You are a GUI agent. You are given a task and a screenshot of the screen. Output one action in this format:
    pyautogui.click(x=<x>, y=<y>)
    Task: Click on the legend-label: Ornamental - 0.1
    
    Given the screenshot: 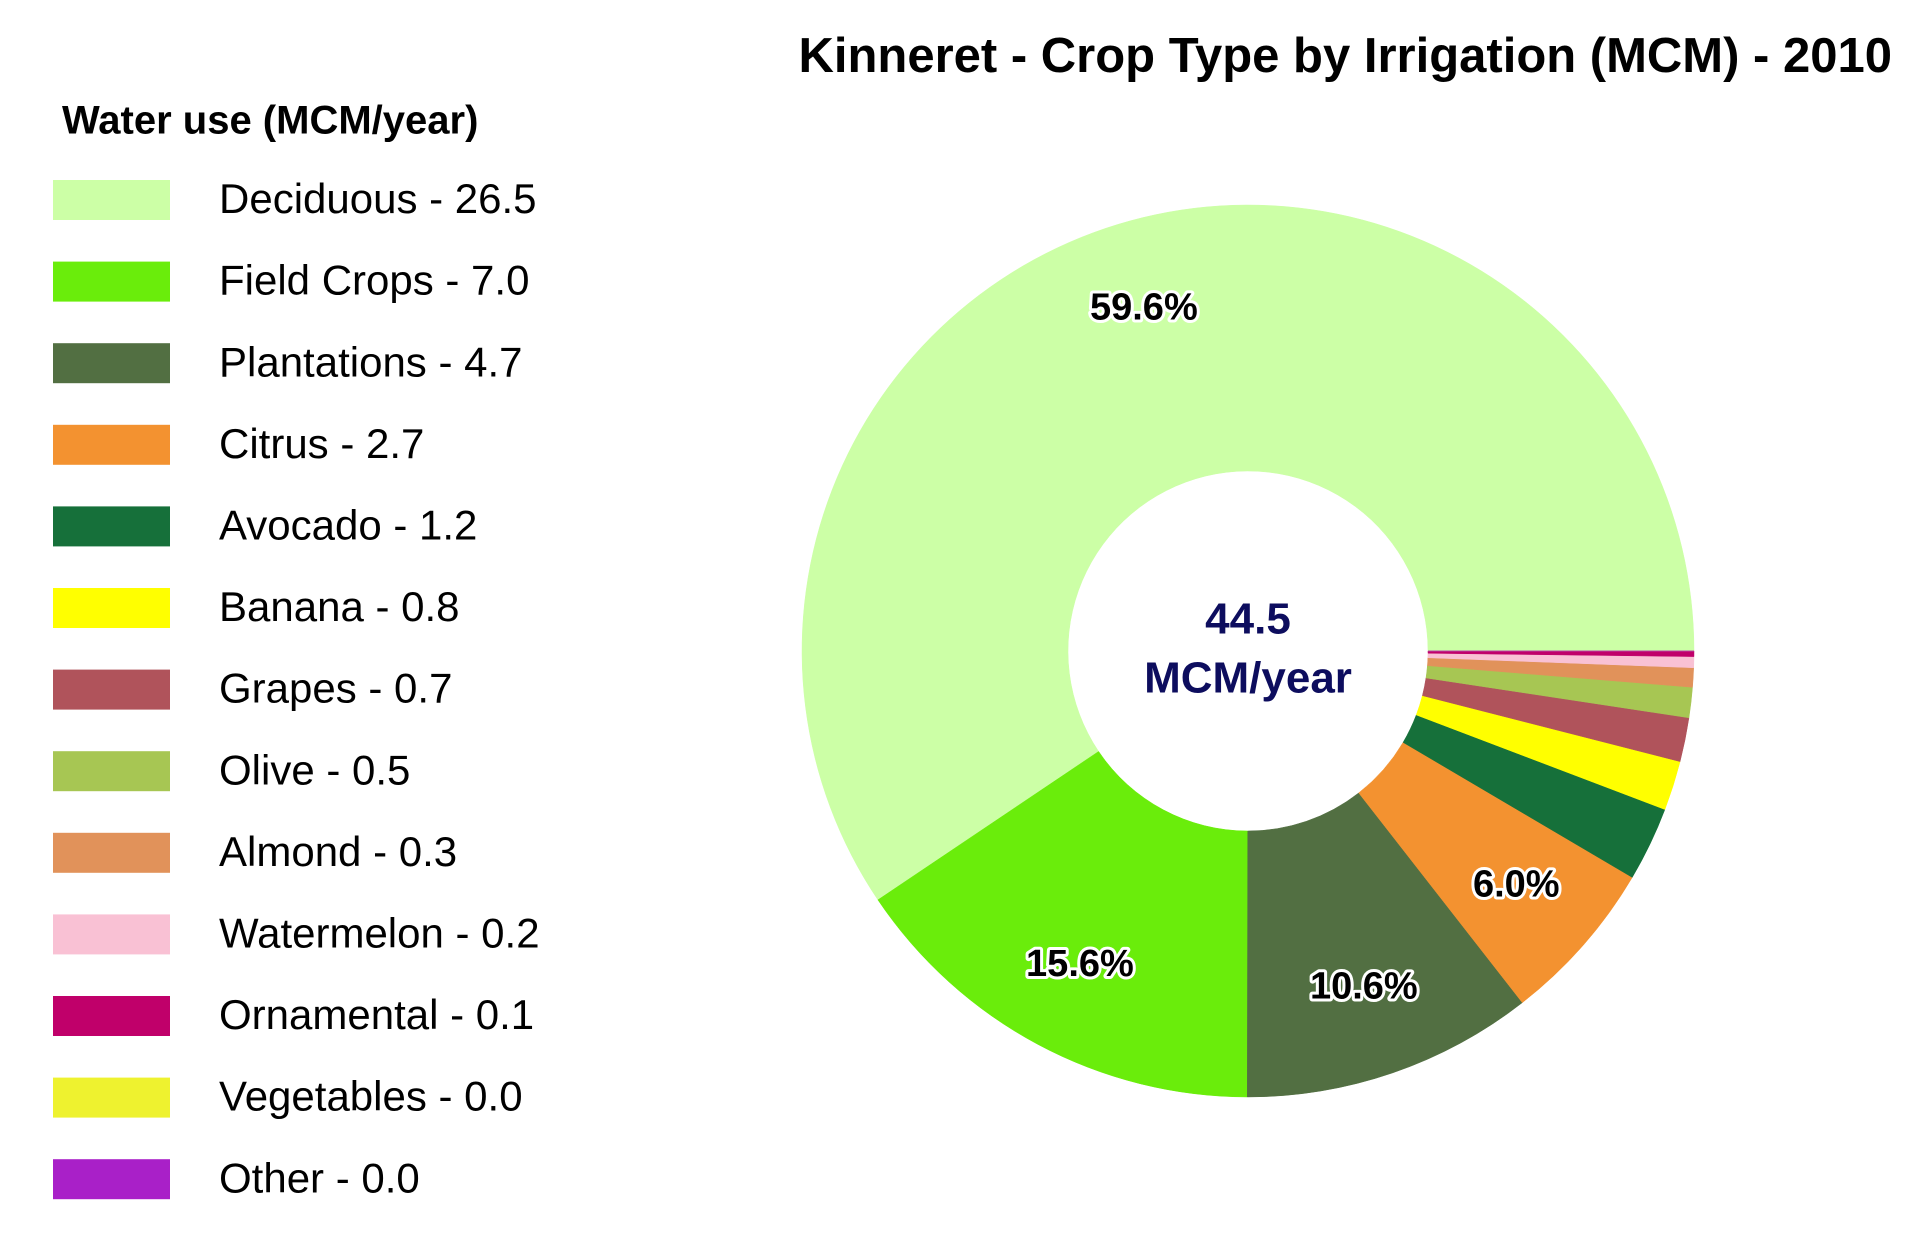 What is the action you would take?
    pyautogui.click(x=376, y=1014)
    